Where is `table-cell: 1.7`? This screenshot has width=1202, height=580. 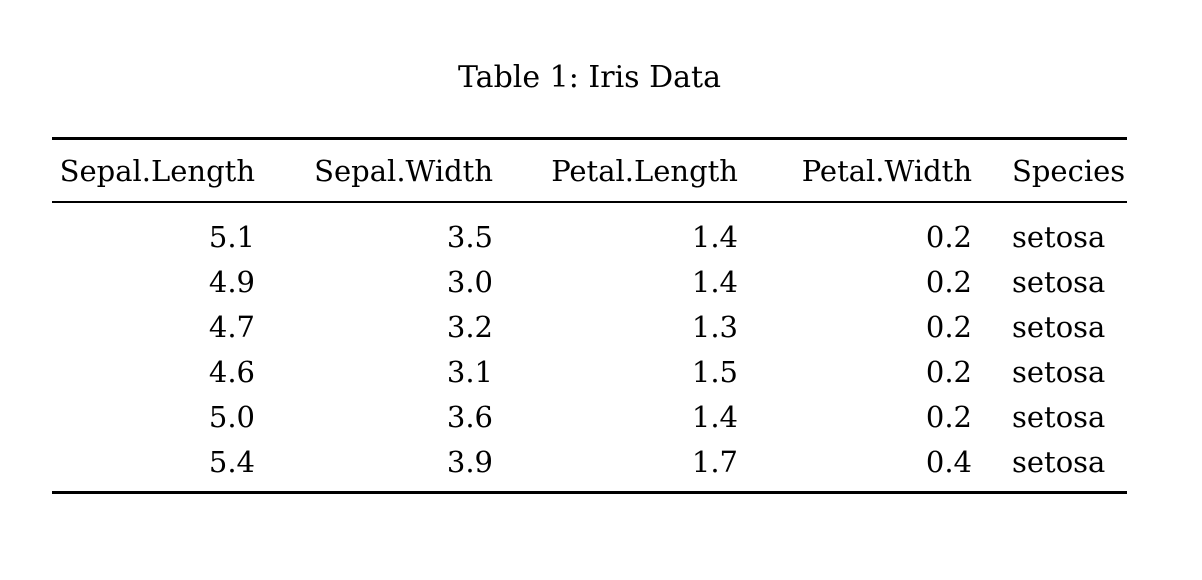
table-cell: 1.7 is located at coordinates (714, 462).